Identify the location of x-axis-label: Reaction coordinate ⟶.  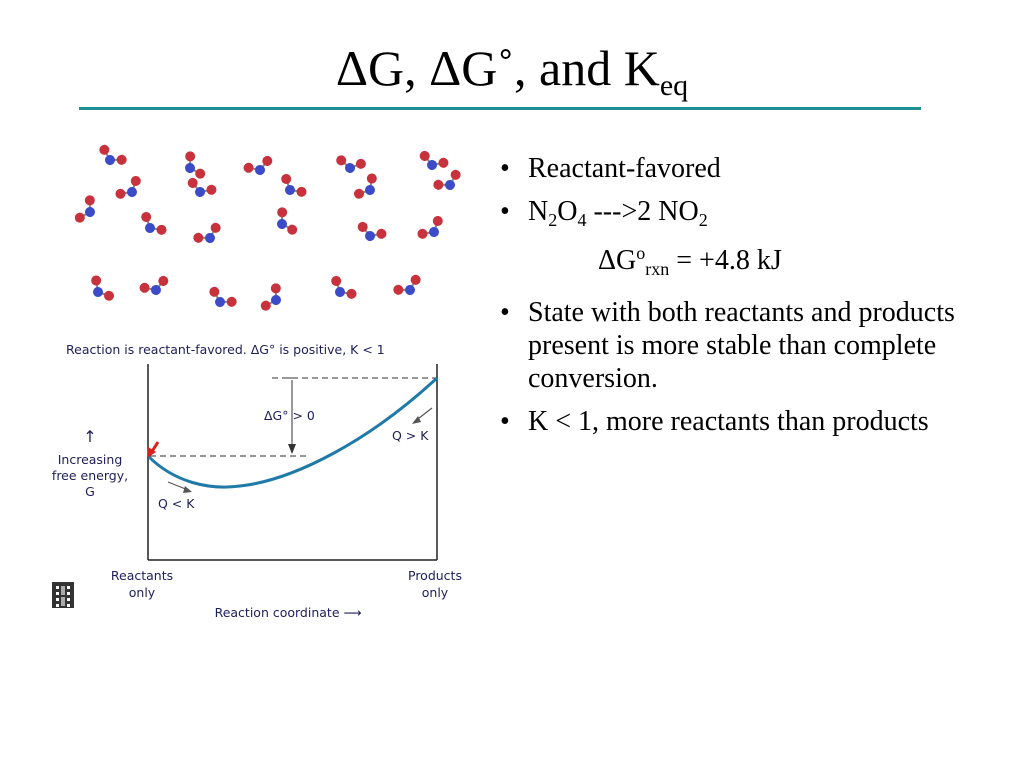
(288, 612).